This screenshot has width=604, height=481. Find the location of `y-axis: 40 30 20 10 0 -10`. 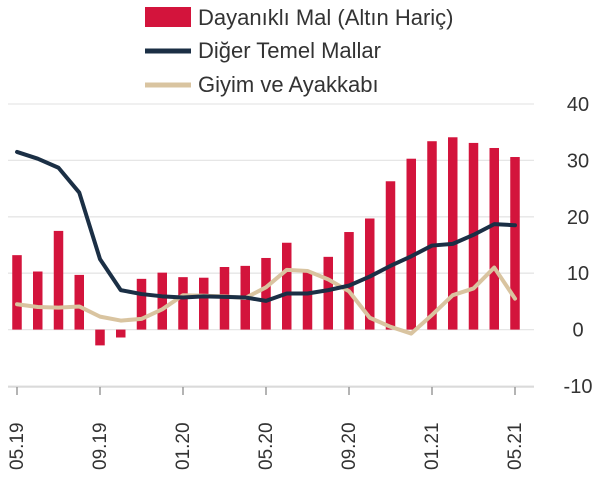

y-axis: 40 30 20 10 0 -10 is located at coordinates (578, 246).